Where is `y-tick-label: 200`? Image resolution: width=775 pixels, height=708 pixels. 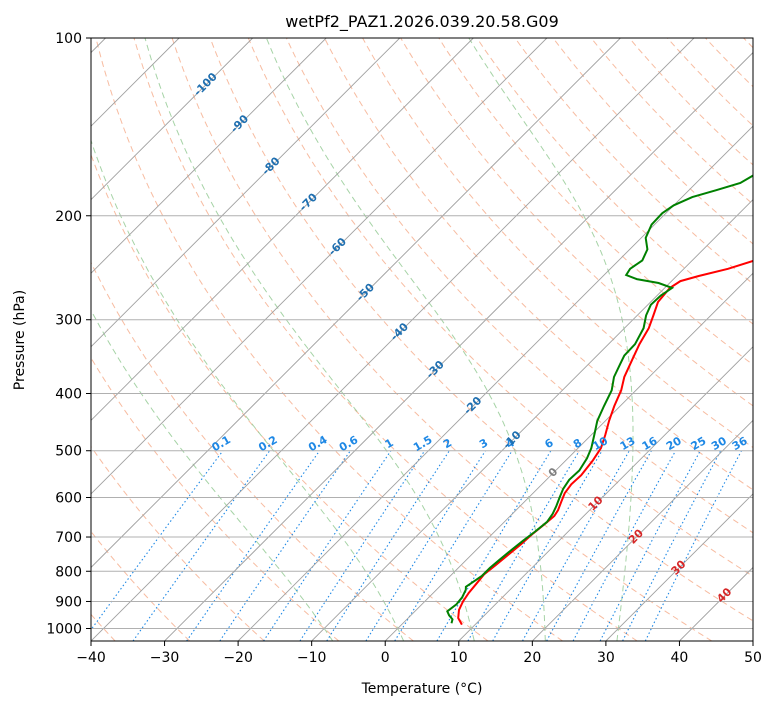 y-tick-label: 200 is located at coordinates (68, 217).